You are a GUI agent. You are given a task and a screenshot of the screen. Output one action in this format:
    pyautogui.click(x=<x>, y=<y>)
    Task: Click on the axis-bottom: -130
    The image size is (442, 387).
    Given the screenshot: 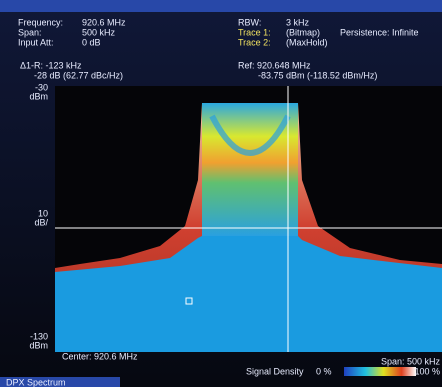 What is the action you would take?
    pyautogui.click(x=39, y=336)
    